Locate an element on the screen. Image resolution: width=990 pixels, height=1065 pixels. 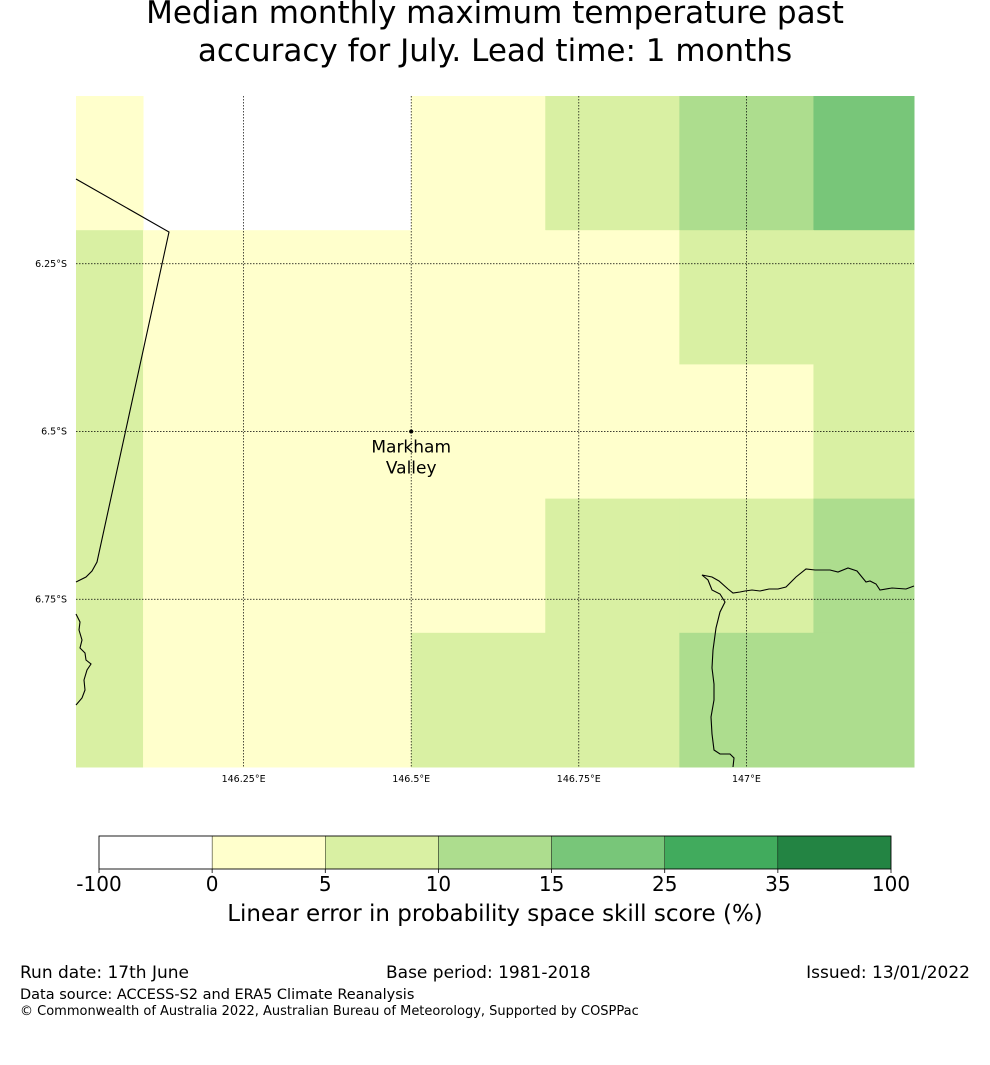
map-title-line-2: accuracy for July. Lead time: 1 months is located at coordinates (495, 51).